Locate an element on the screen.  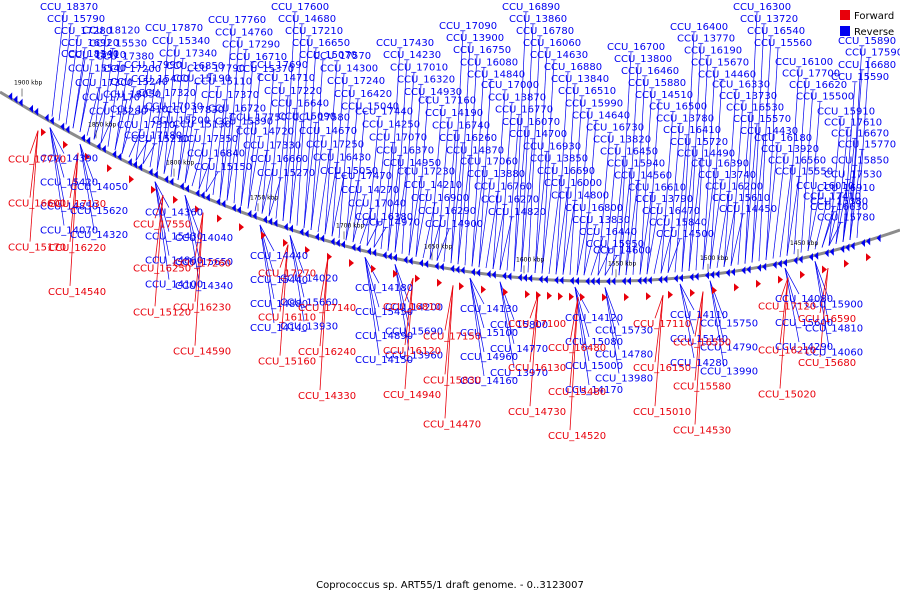
tick-label: 1850 kbp is located at coordinates (102, 124).